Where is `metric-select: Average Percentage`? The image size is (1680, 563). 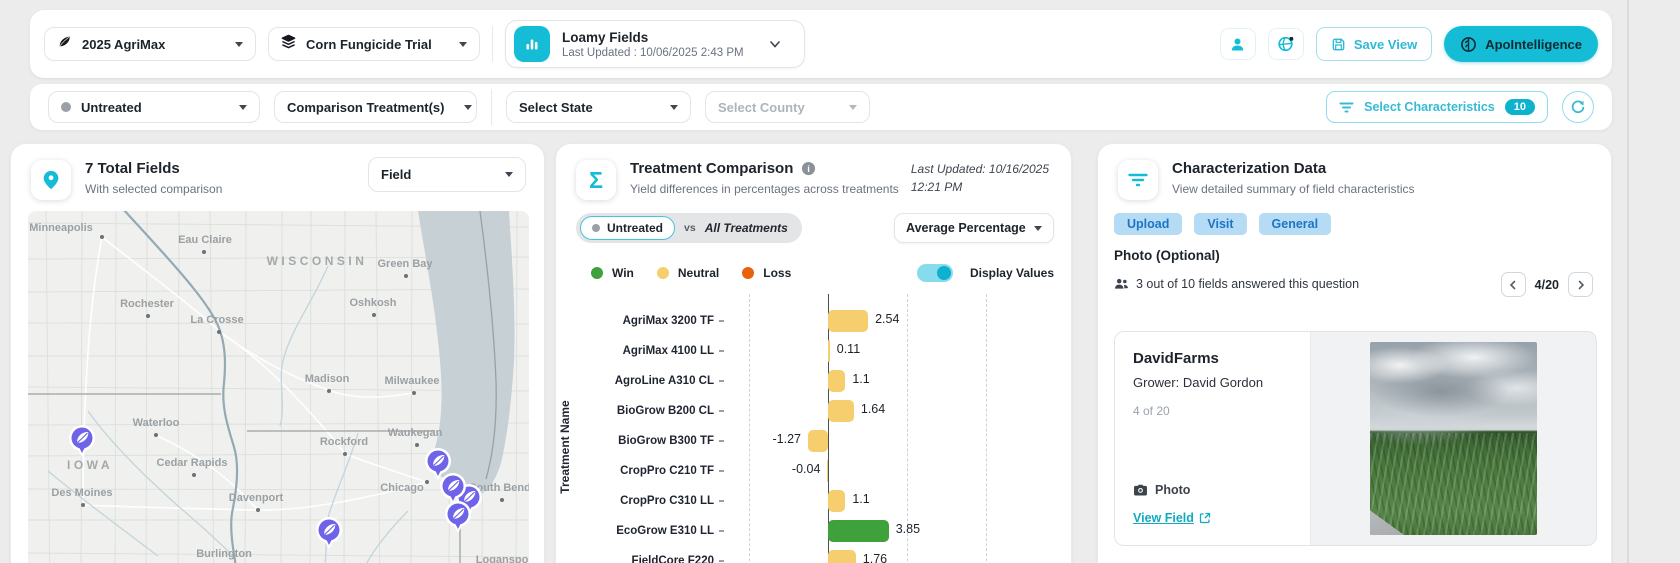 metric-select: Average Percentage is located at coordinates (974, 228).